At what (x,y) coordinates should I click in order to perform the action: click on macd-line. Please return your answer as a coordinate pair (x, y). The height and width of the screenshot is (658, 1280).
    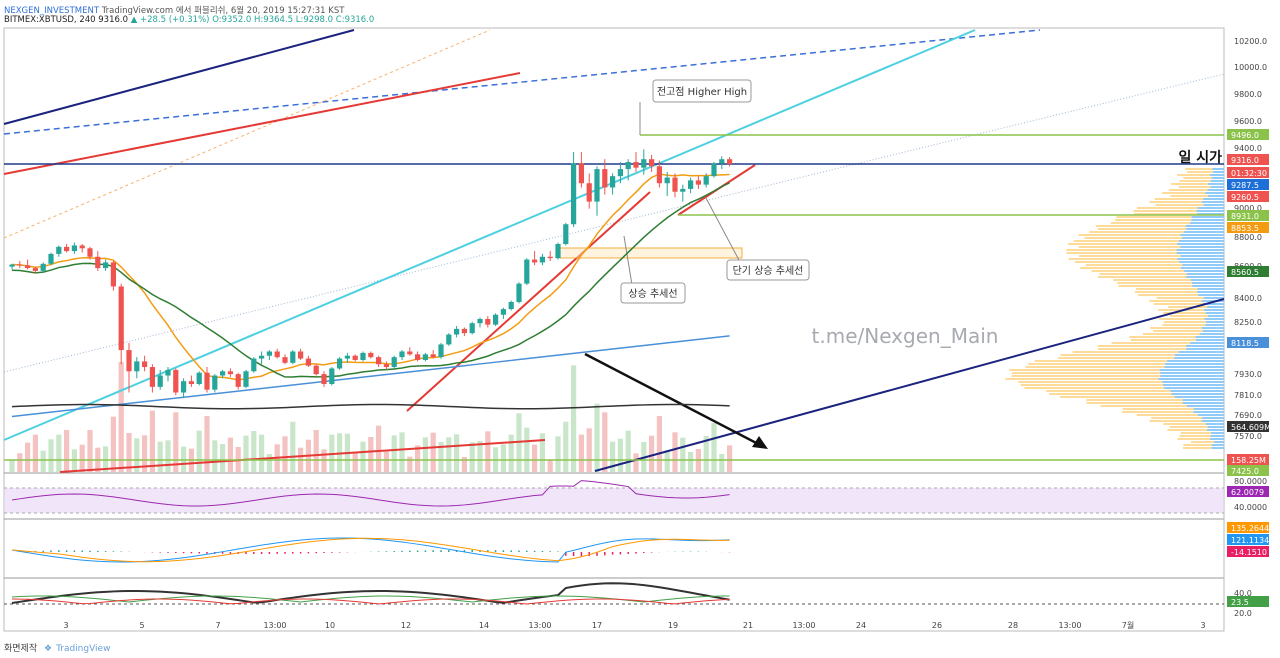
    Looking at the image, I should click on (370, 550).